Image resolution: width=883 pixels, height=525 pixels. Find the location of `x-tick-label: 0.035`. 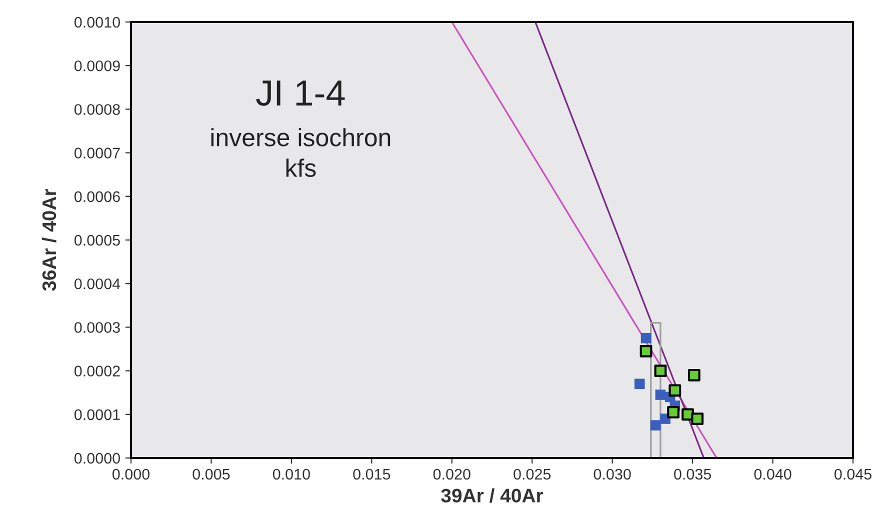

x-tick-label: 0.035 is located at coordinates (693, 474).